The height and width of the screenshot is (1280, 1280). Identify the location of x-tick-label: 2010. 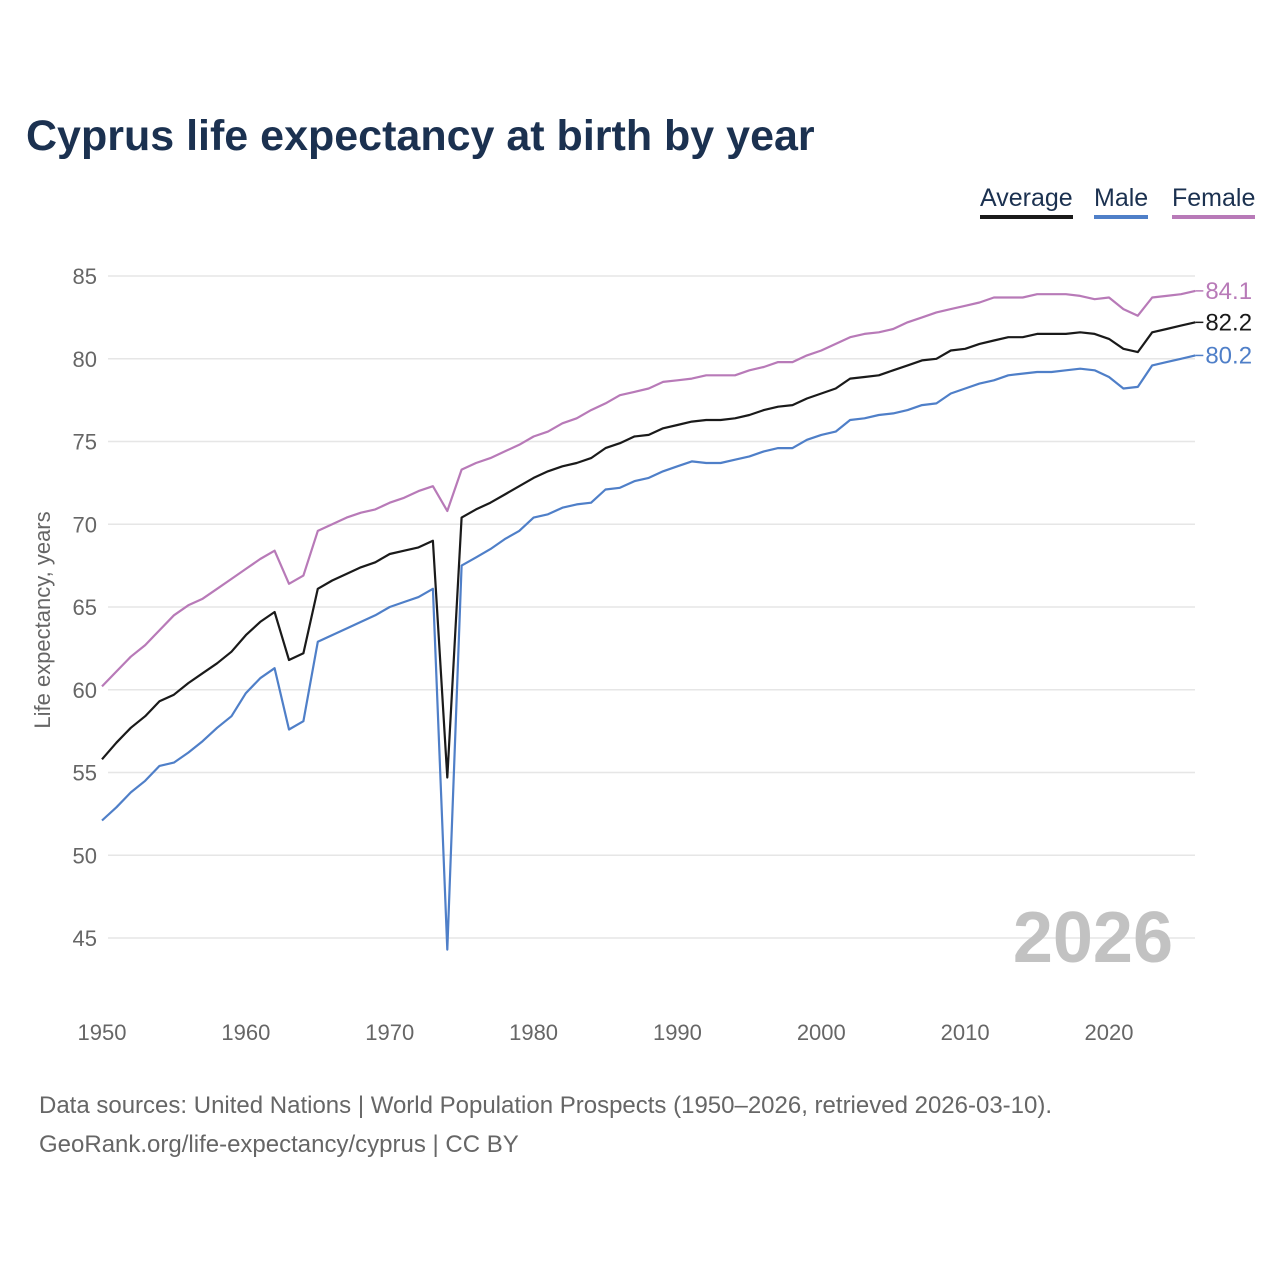
(965, 1032).